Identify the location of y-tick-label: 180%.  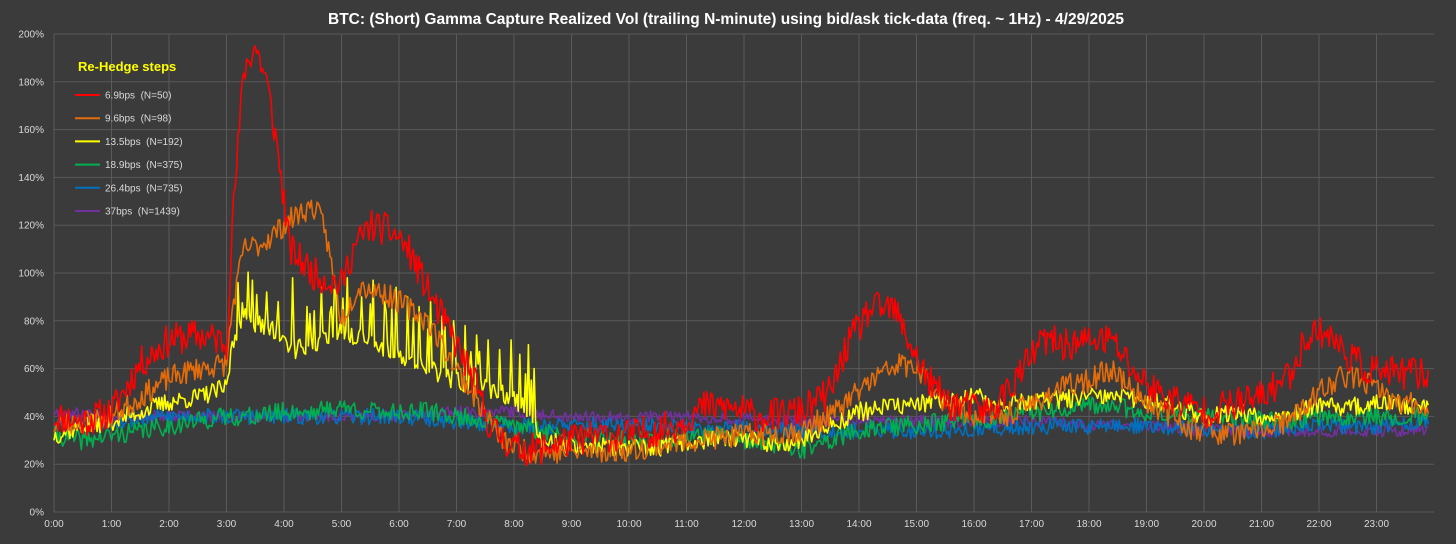
(31, 82).